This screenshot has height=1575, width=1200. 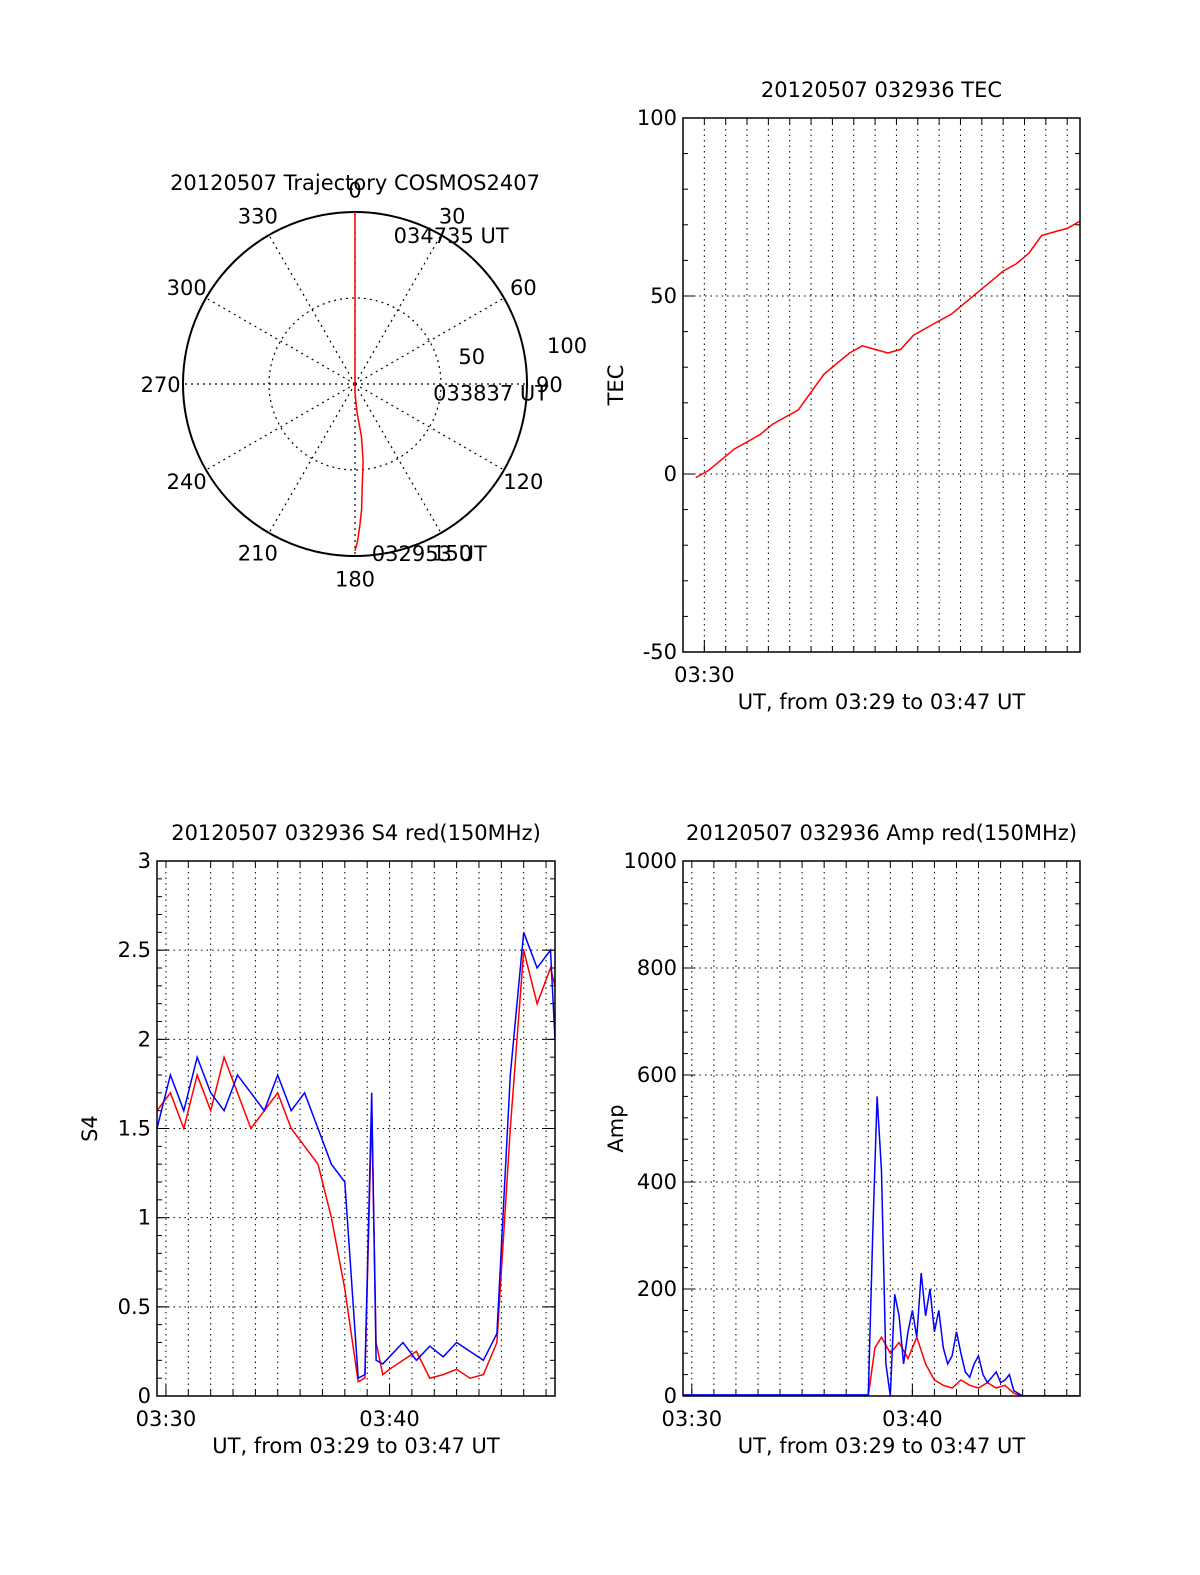 I want to click on y-tick-label: 50, so click(x=663, y=296).